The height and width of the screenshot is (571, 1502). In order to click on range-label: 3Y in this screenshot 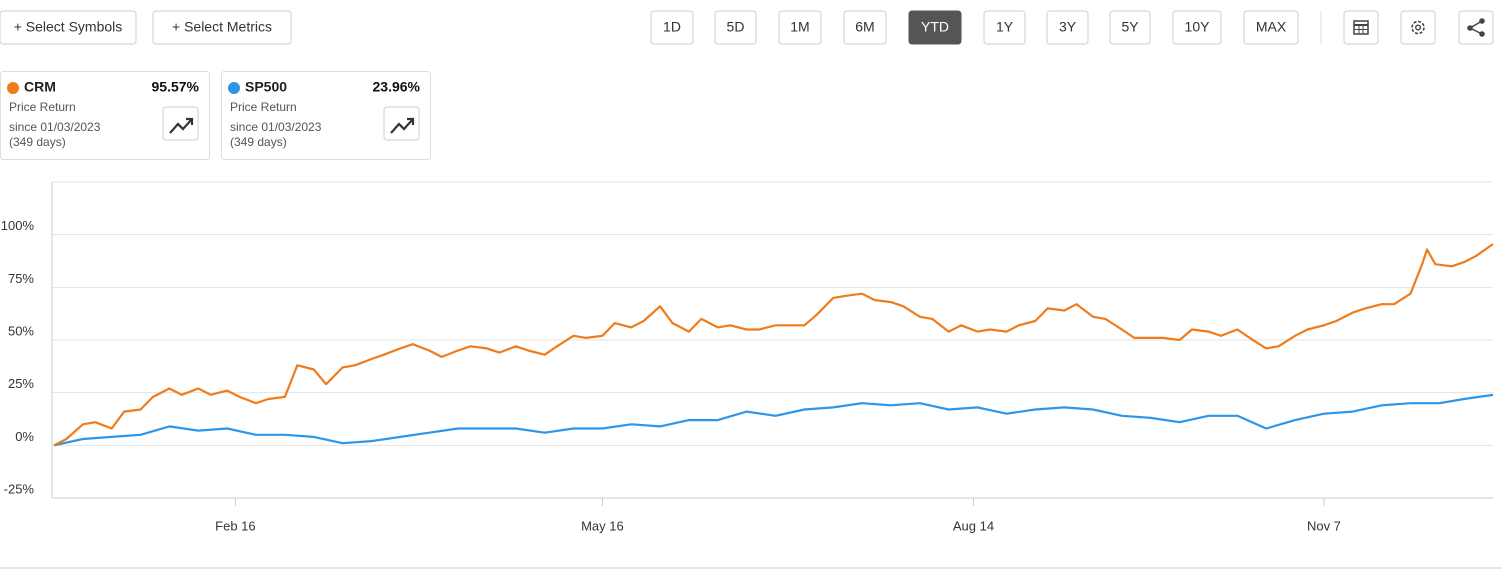, I will do `click(1068, 27)`.